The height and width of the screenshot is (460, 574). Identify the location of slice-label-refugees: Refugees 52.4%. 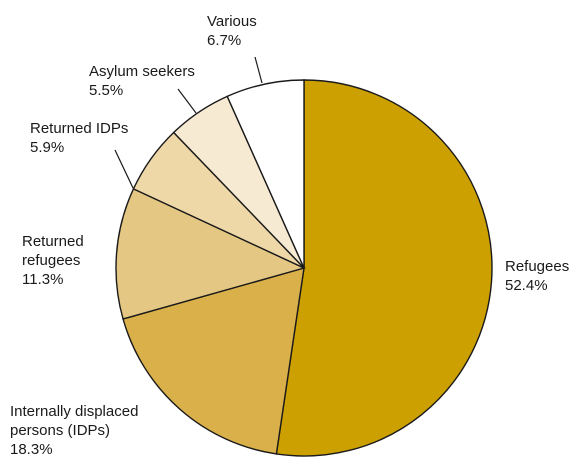
(537, 276).